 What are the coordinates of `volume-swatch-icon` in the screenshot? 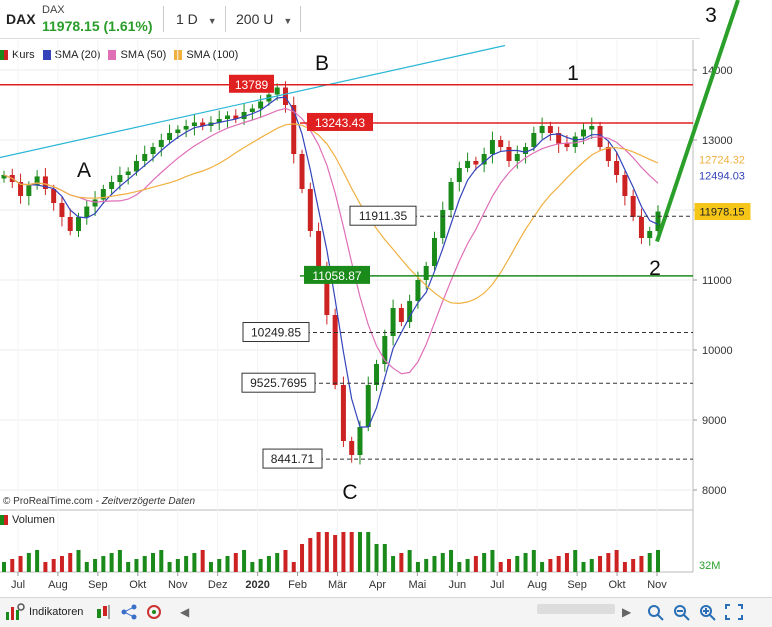 It's located at (4, 520).